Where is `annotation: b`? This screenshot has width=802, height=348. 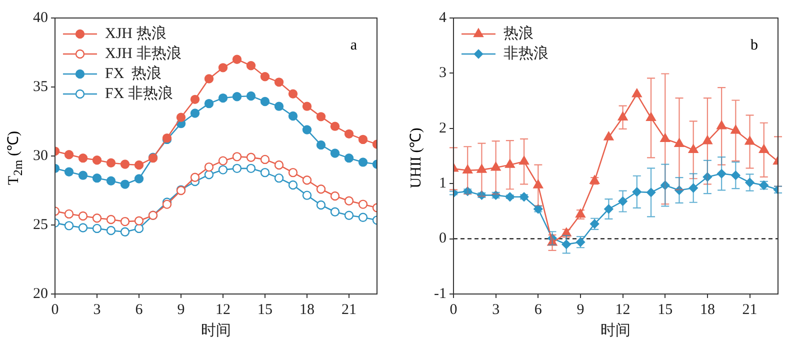
annotation: b is located at coordinates (754, 45).